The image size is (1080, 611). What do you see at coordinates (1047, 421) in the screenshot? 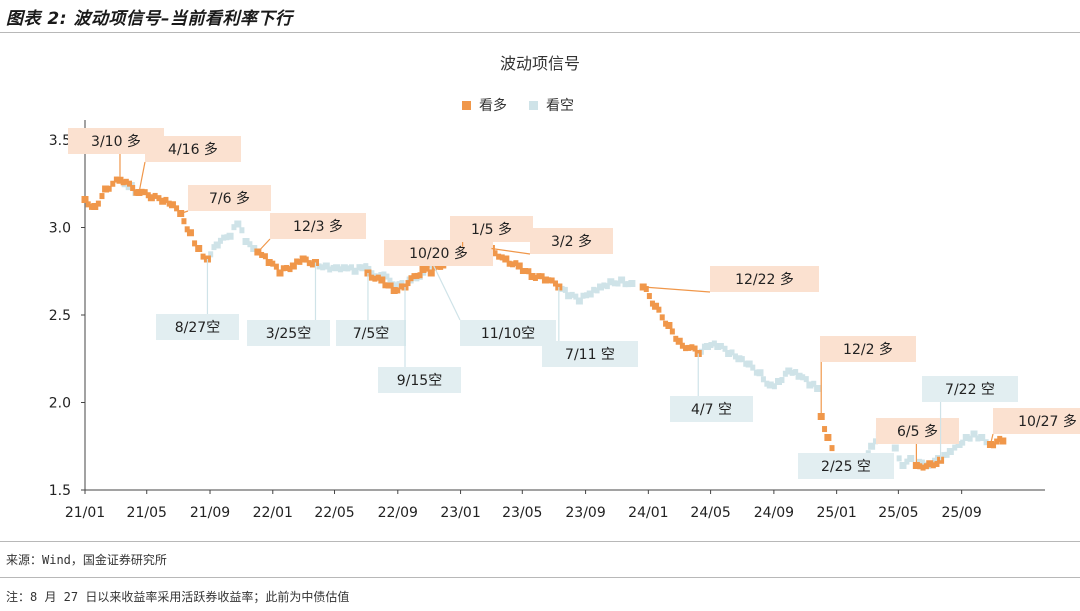
I see `annotation-label: 10/27 多` at bounding box center [1047, 421].